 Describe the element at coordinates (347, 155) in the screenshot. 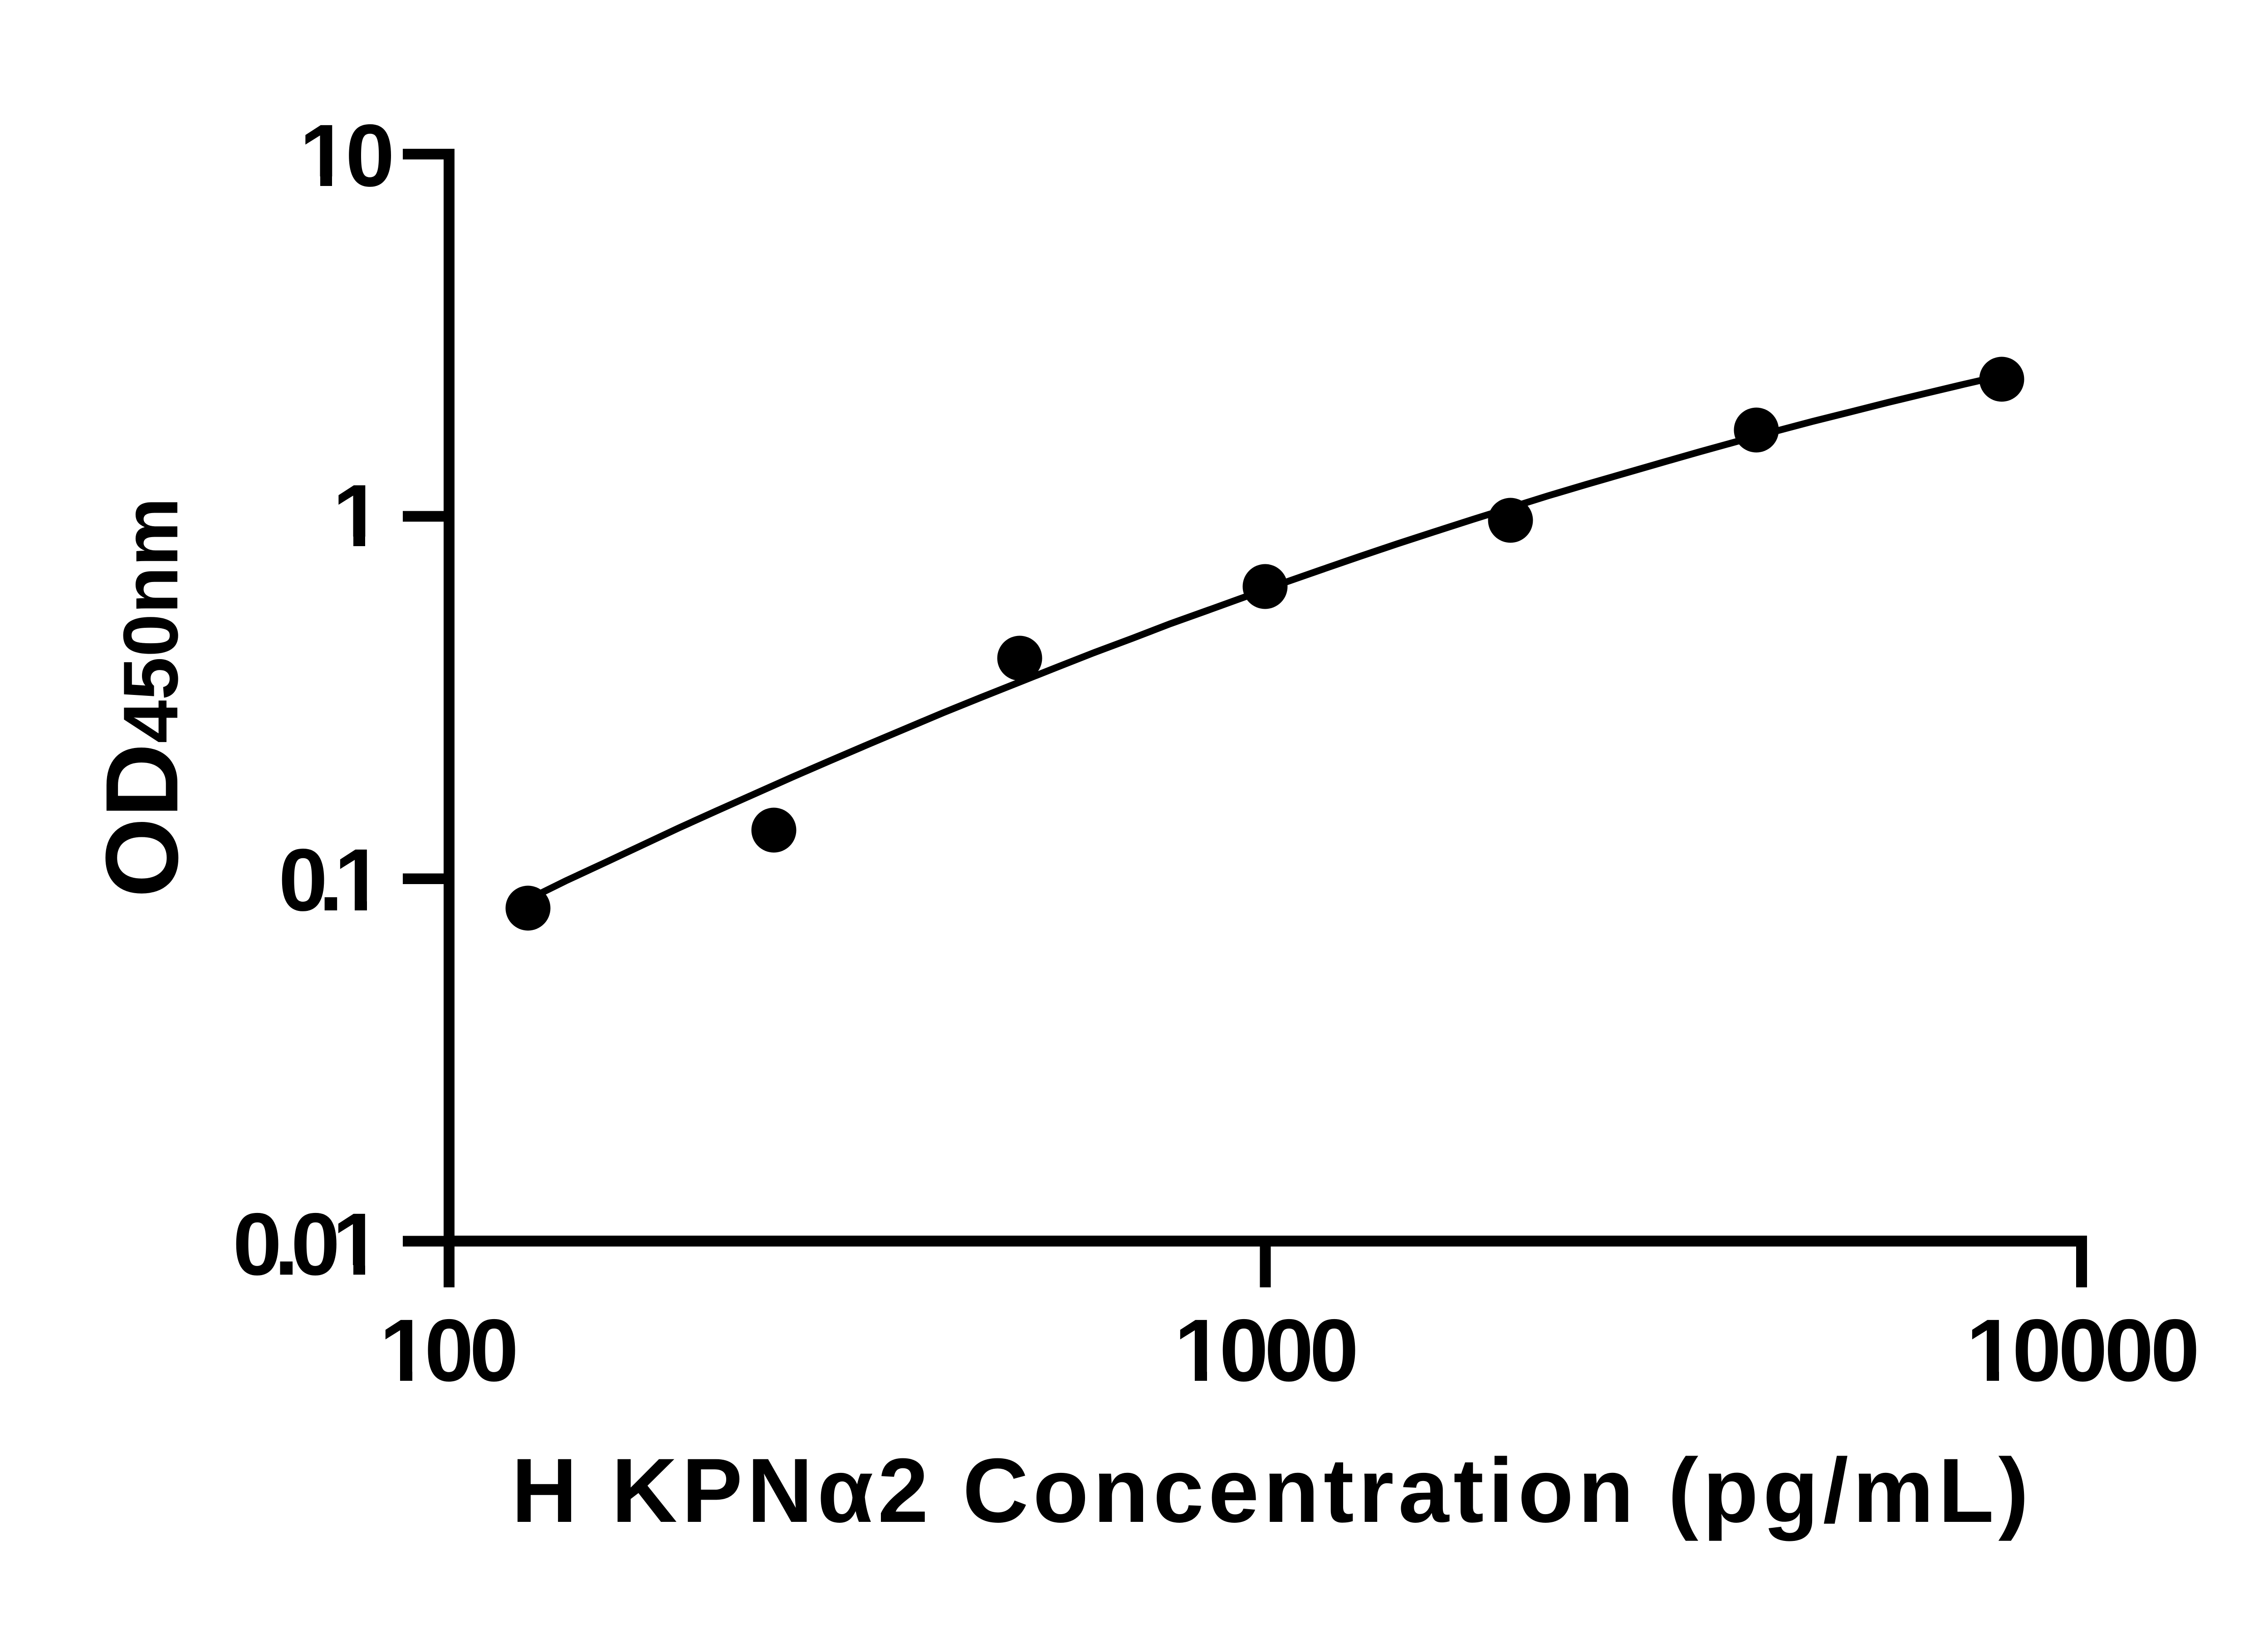

I see `svg-text: 10` at that location.